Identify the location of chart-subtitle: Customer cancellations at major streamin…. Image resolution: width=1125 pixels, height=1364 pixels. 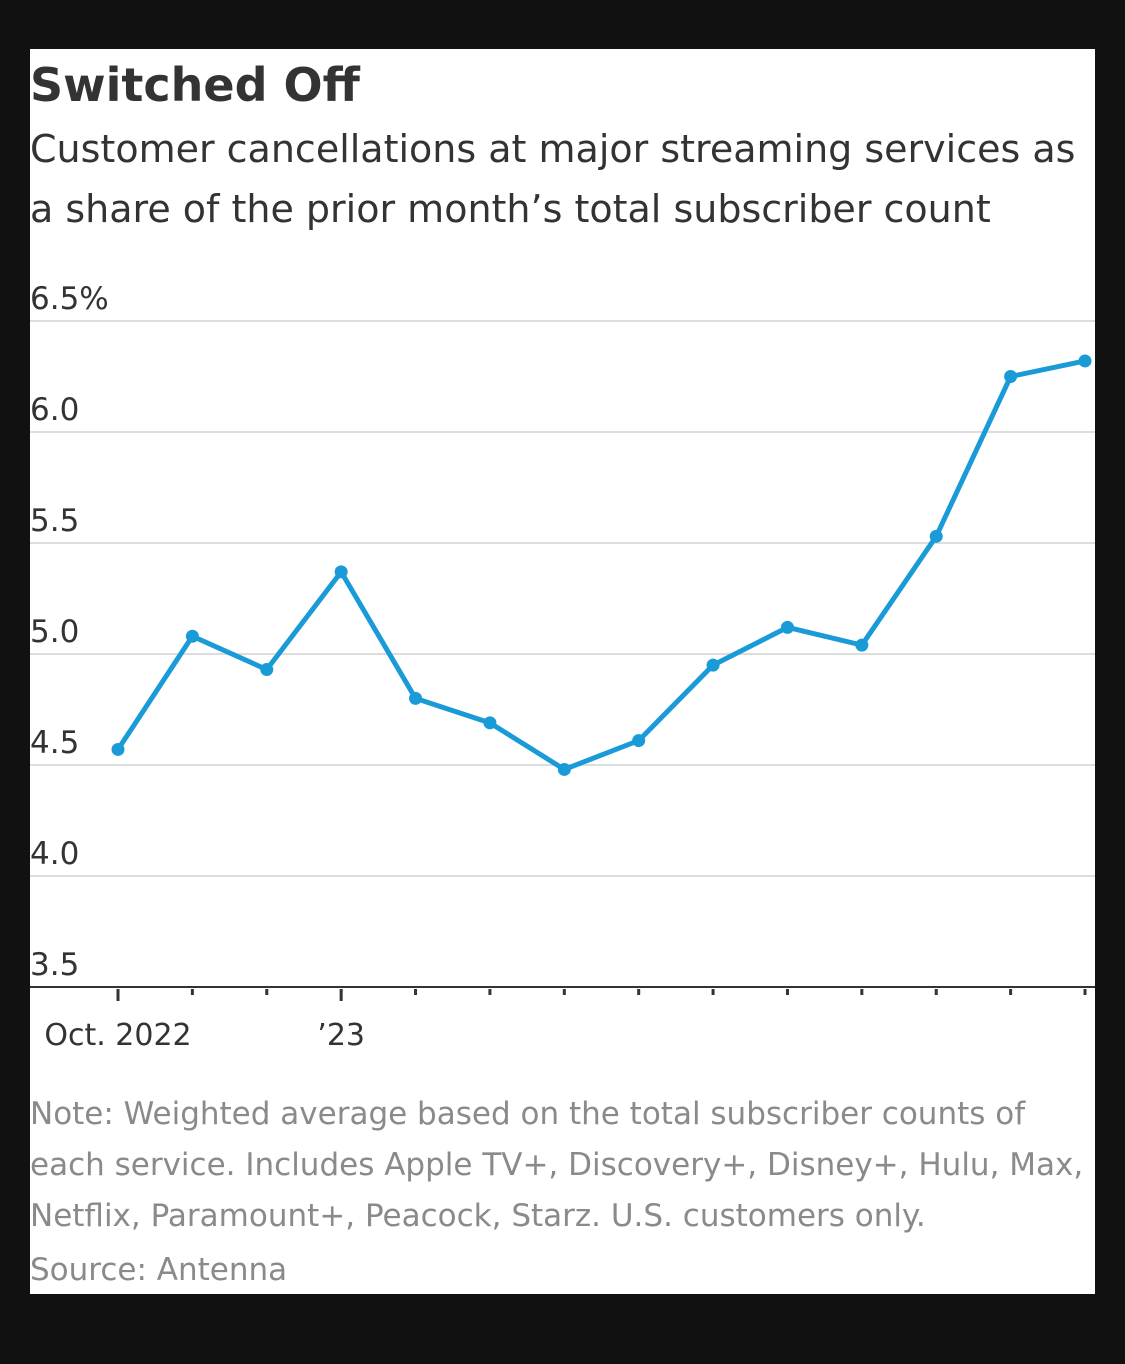
(553, 179).